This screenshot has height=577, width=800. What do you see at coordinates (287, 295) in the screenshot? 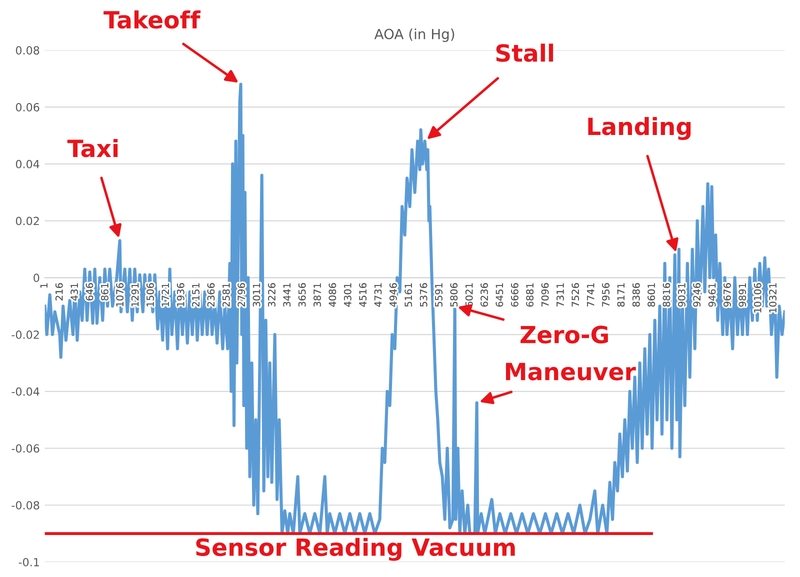
I see `x-tick-label: 3441` at bounding box center [287, 295].